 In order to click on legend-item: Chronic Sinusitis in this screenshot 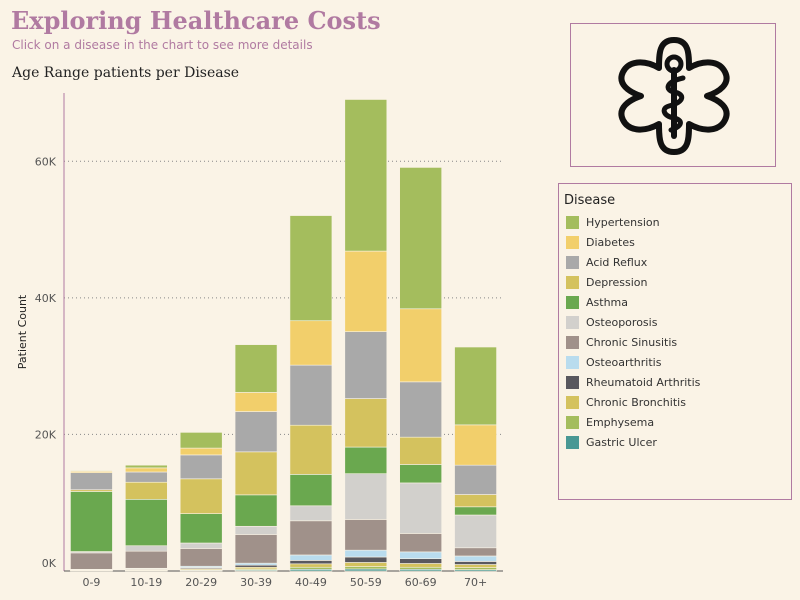, I will do `click(633, 342)`.